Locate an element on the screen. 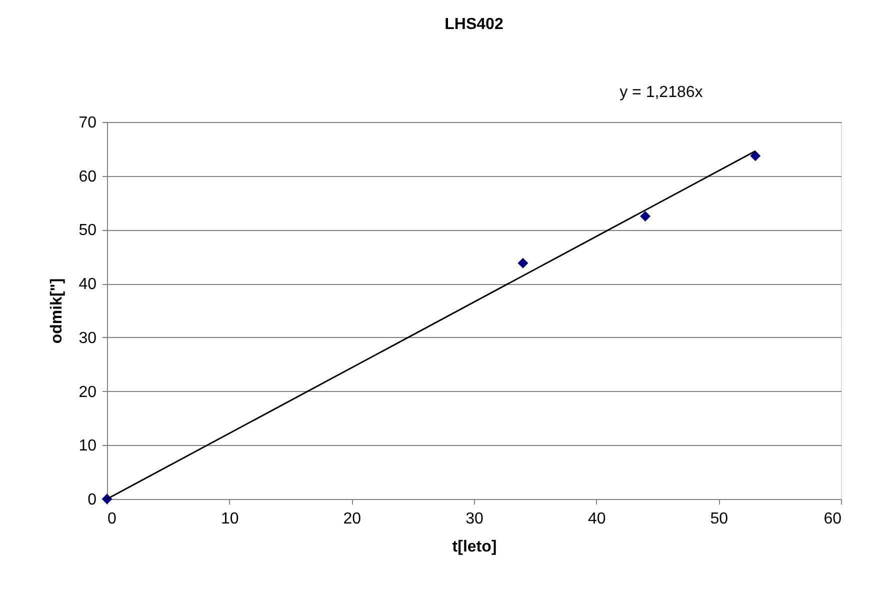  x-axis-title: t[leto] is located at coordinates (474, 547).